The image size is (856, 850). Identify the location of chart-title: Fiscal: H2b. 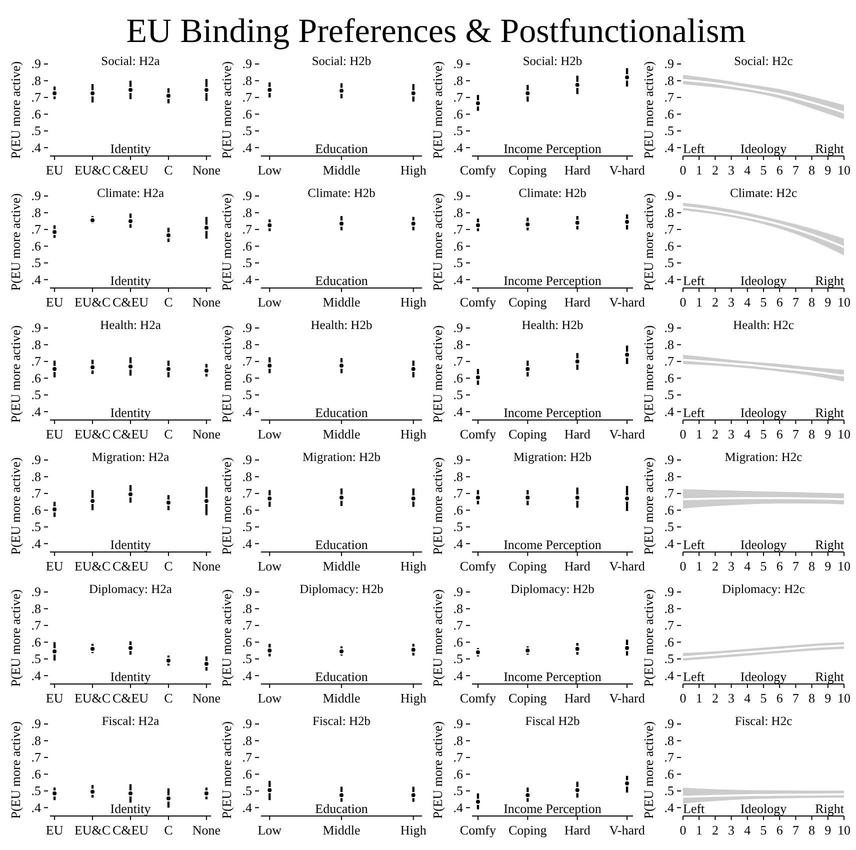
(341, 721).